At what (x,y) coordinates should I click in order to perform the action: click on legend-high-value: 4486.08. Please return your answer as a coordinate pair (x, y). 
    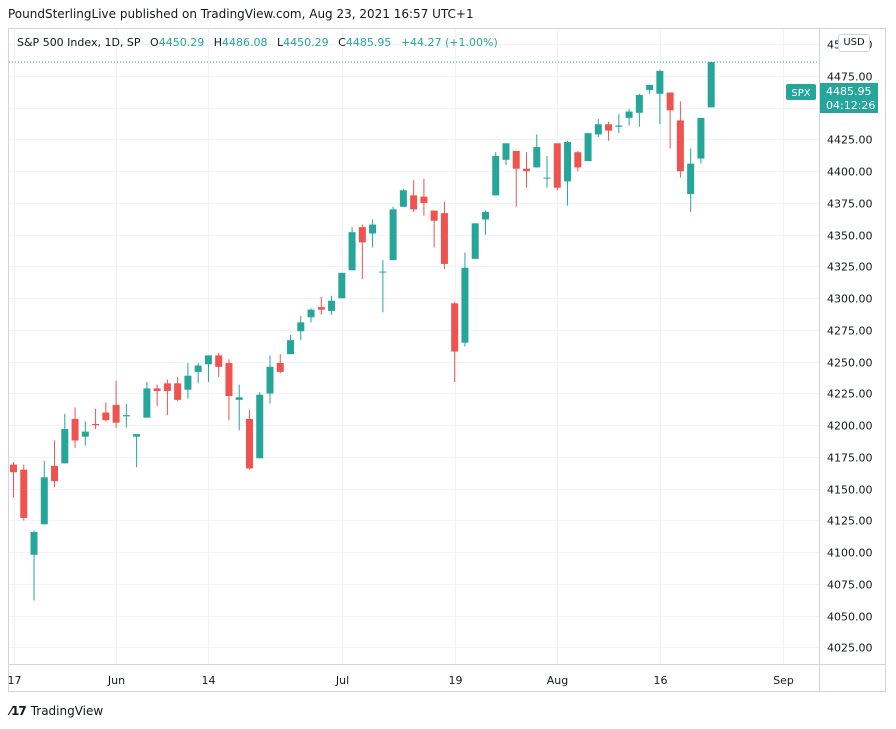
    Looking at the image, I should click on (245, 42).